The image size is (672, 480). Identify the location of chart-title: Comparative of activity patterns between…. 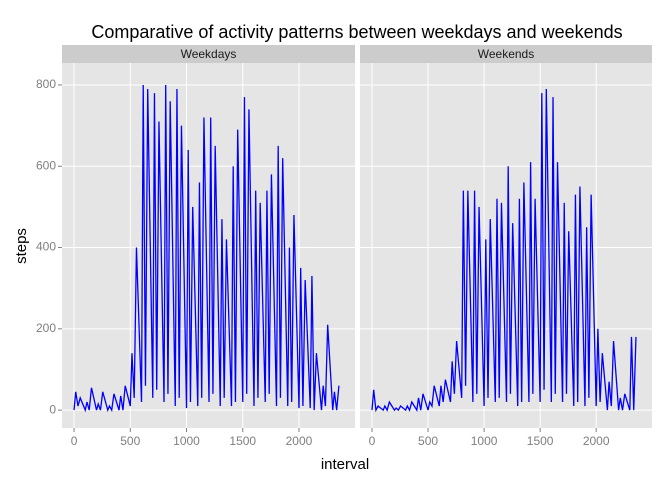
(356, 32).